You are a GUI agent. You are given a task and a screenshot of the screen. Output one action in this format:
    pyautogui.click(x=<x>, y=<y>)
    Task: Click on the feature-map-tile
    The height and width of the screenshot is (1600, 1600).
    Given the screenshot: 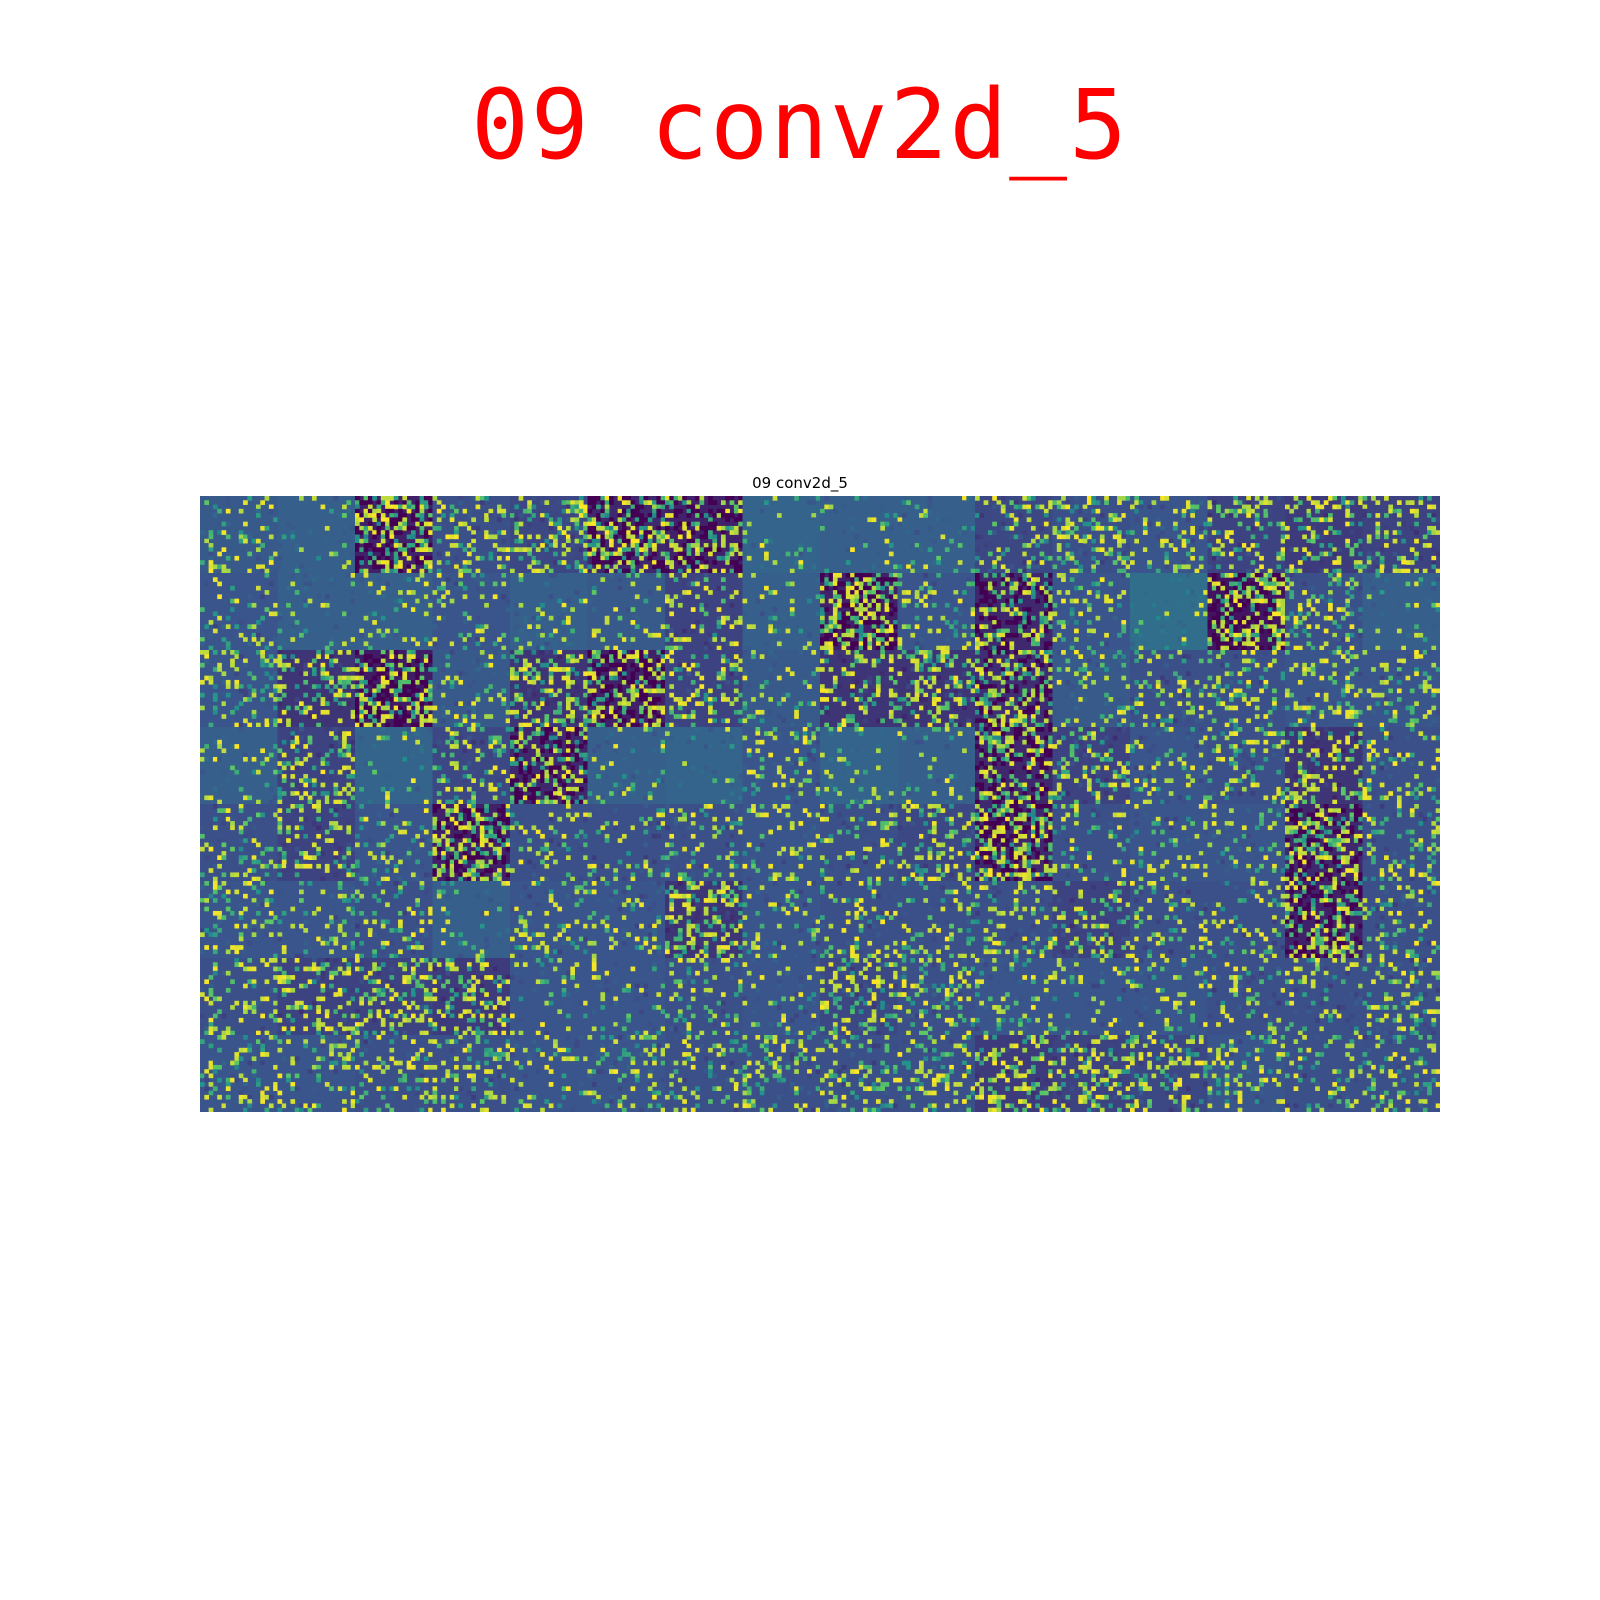 What is the action you would take?
    pyautogui.click(x=781, y=689)
    